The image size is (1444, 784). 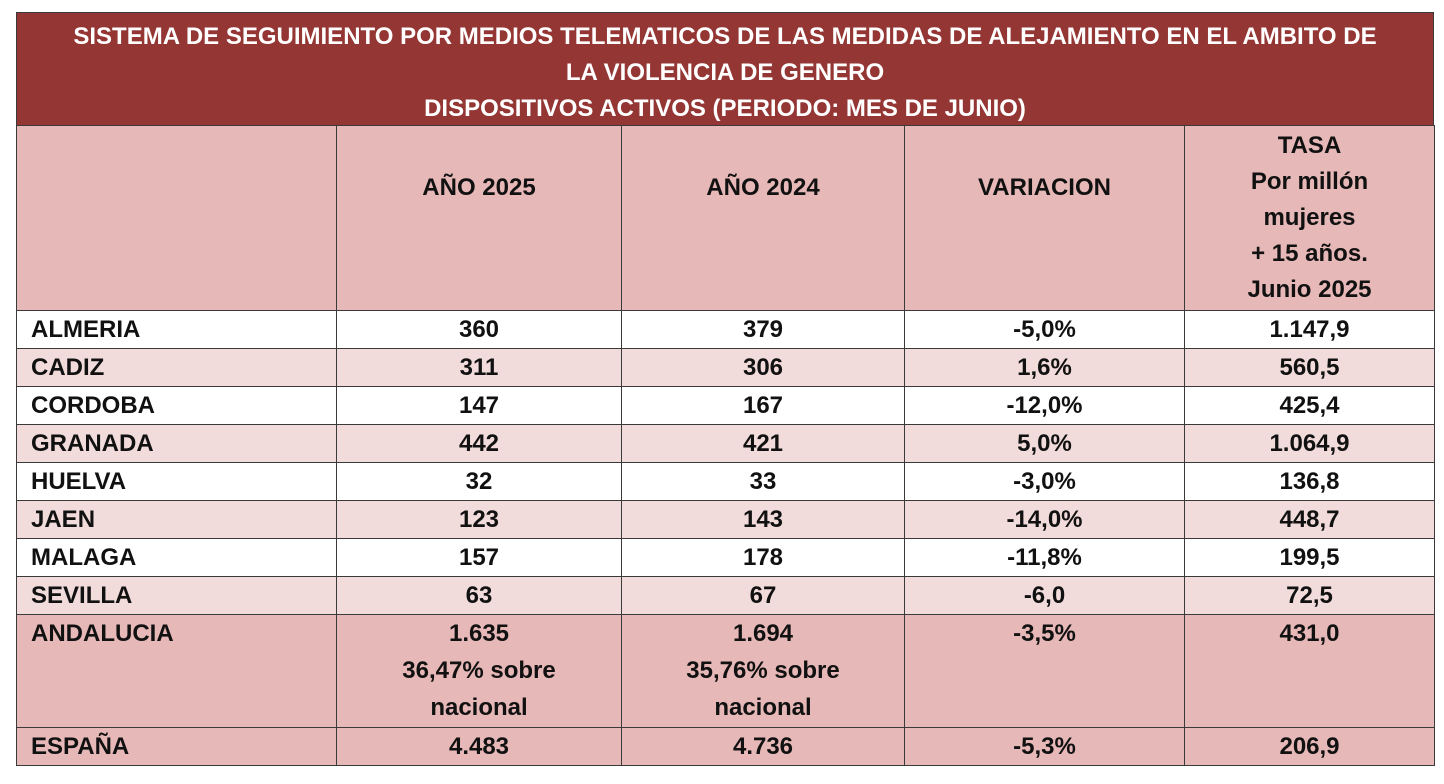 What do you see at coordinates (763, 557) in the screenshot?
I see `value-2024: 178` at bounding box center [763, 557].